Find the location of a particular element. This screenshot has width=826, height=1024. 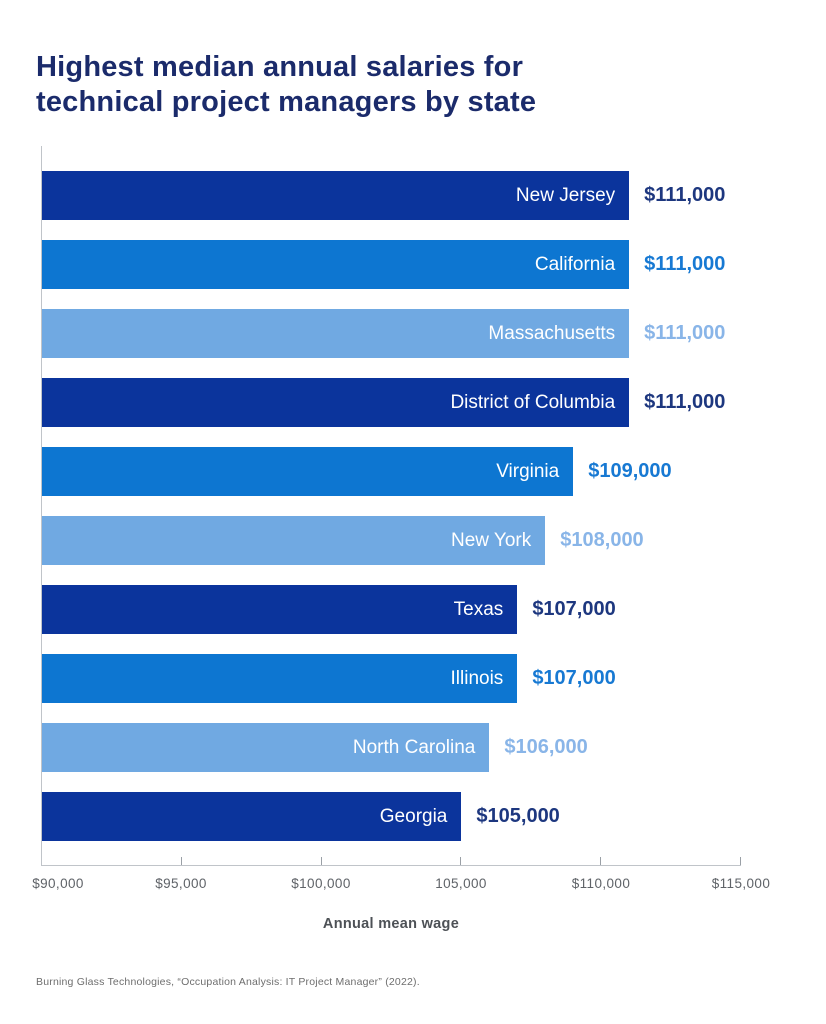

bar-label: North Carolina is located at coordinates (414, 747).